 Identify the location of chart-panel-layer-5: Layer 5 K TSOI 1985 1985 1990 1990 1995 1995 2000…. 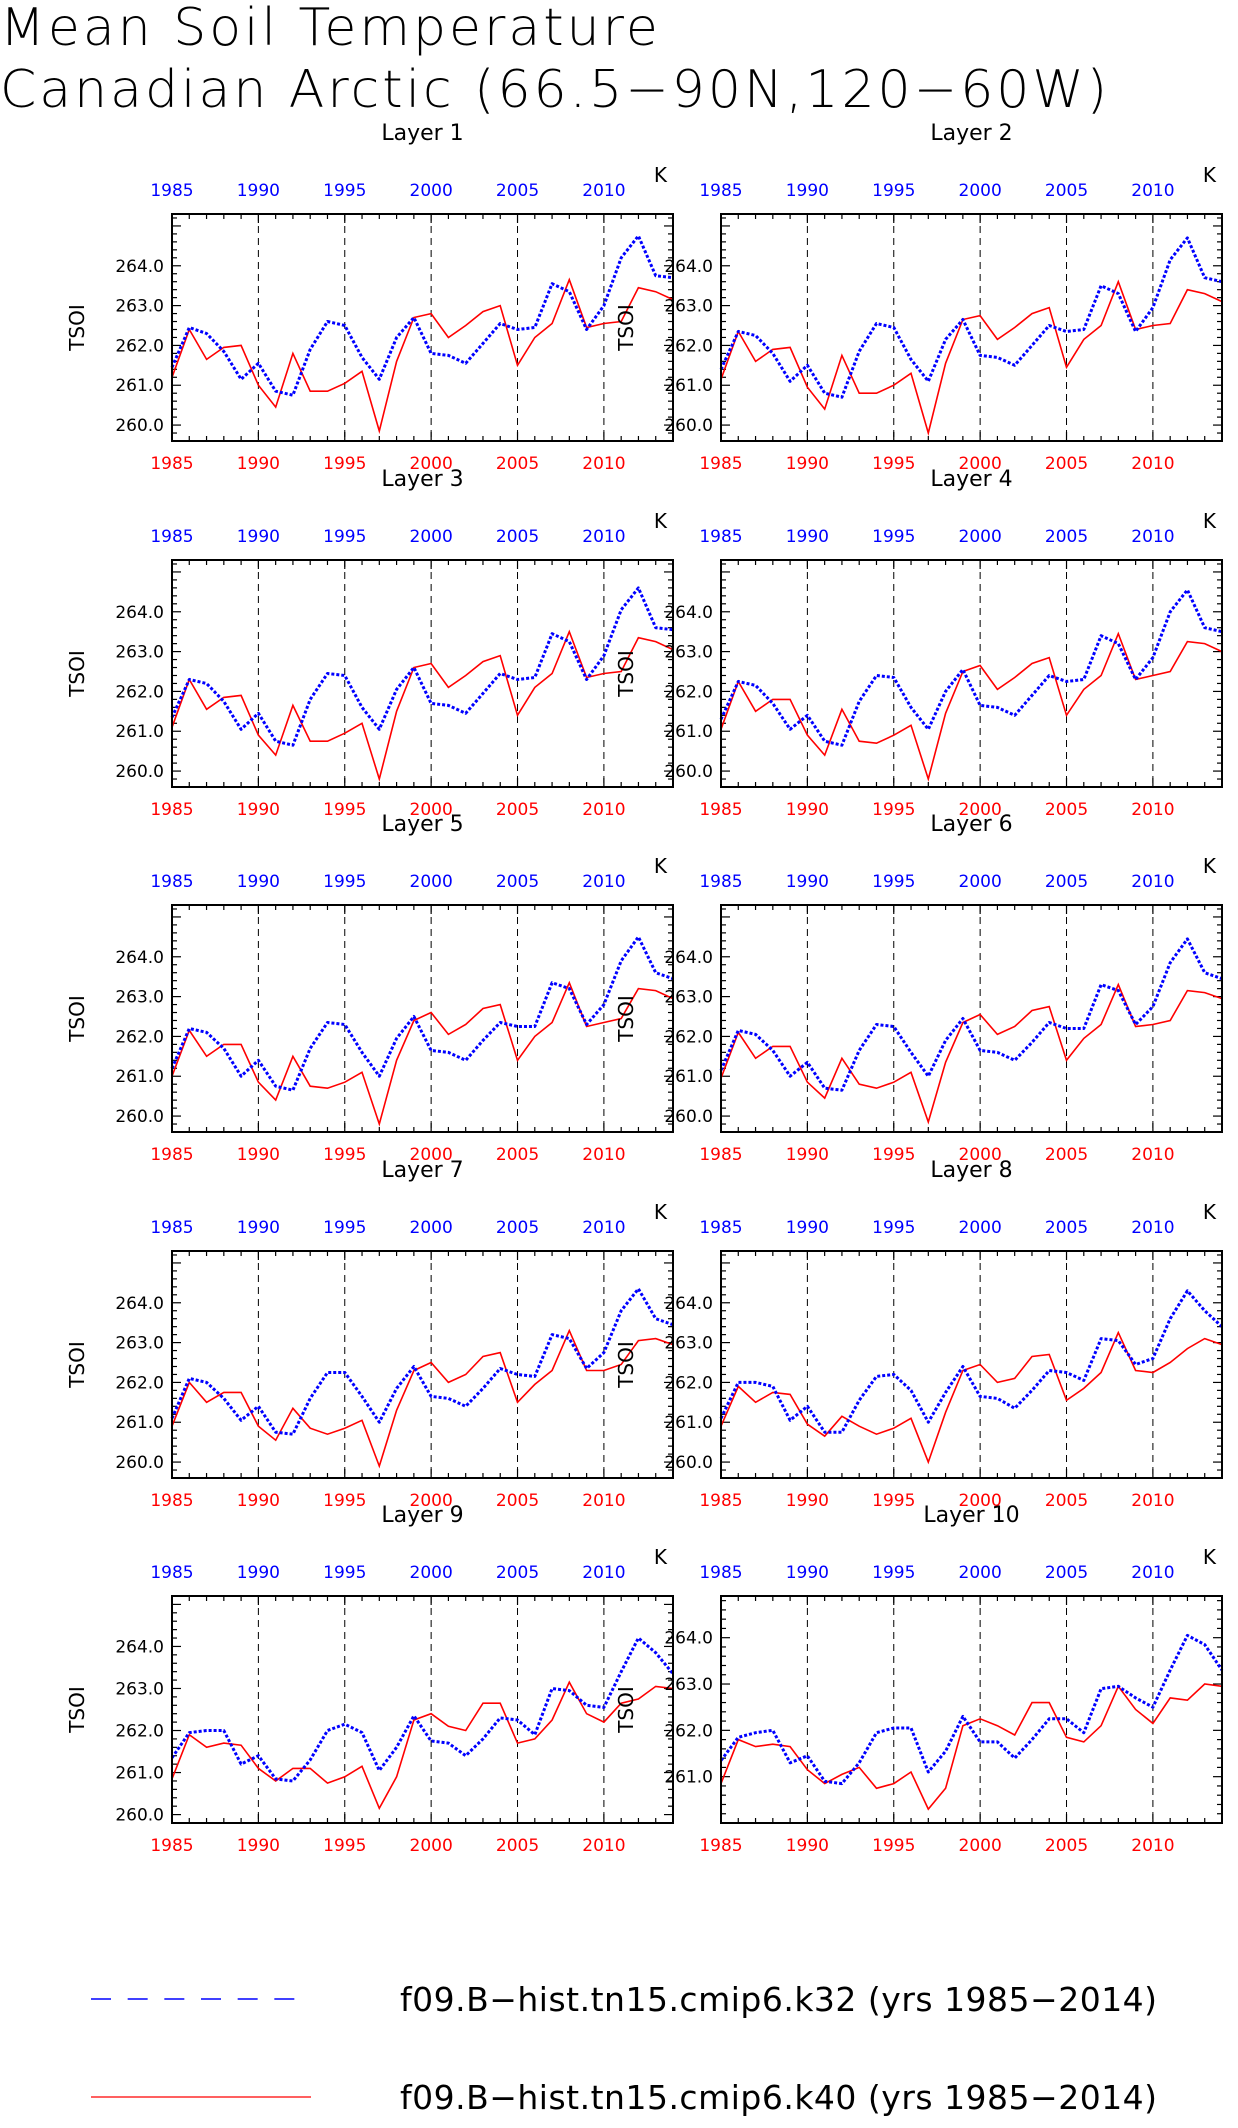
(369, 988).